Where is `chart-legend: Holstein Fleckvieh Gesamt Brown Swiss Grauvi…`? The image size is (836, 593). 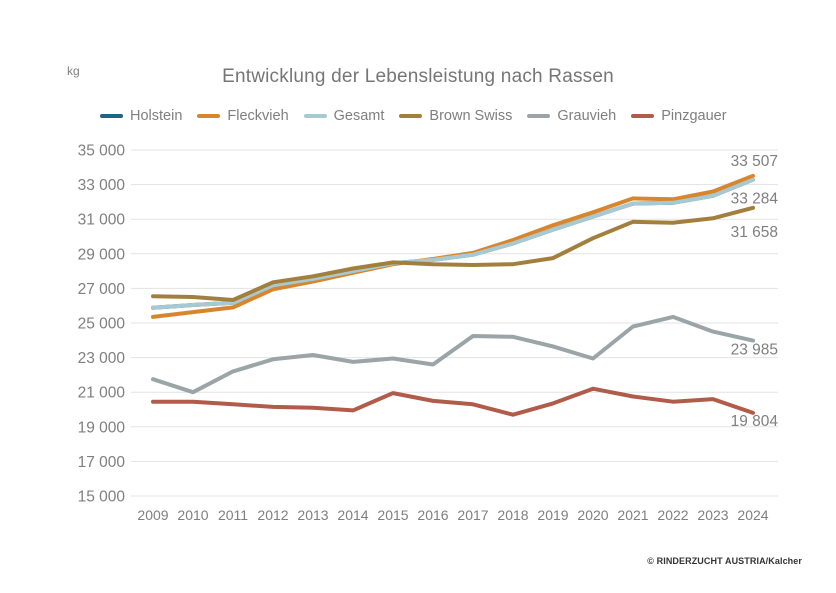
chart-legend: Holstein Fleckvieh Gesamt Brown Swiss Grauvi… is located at coordinates (413, 116).